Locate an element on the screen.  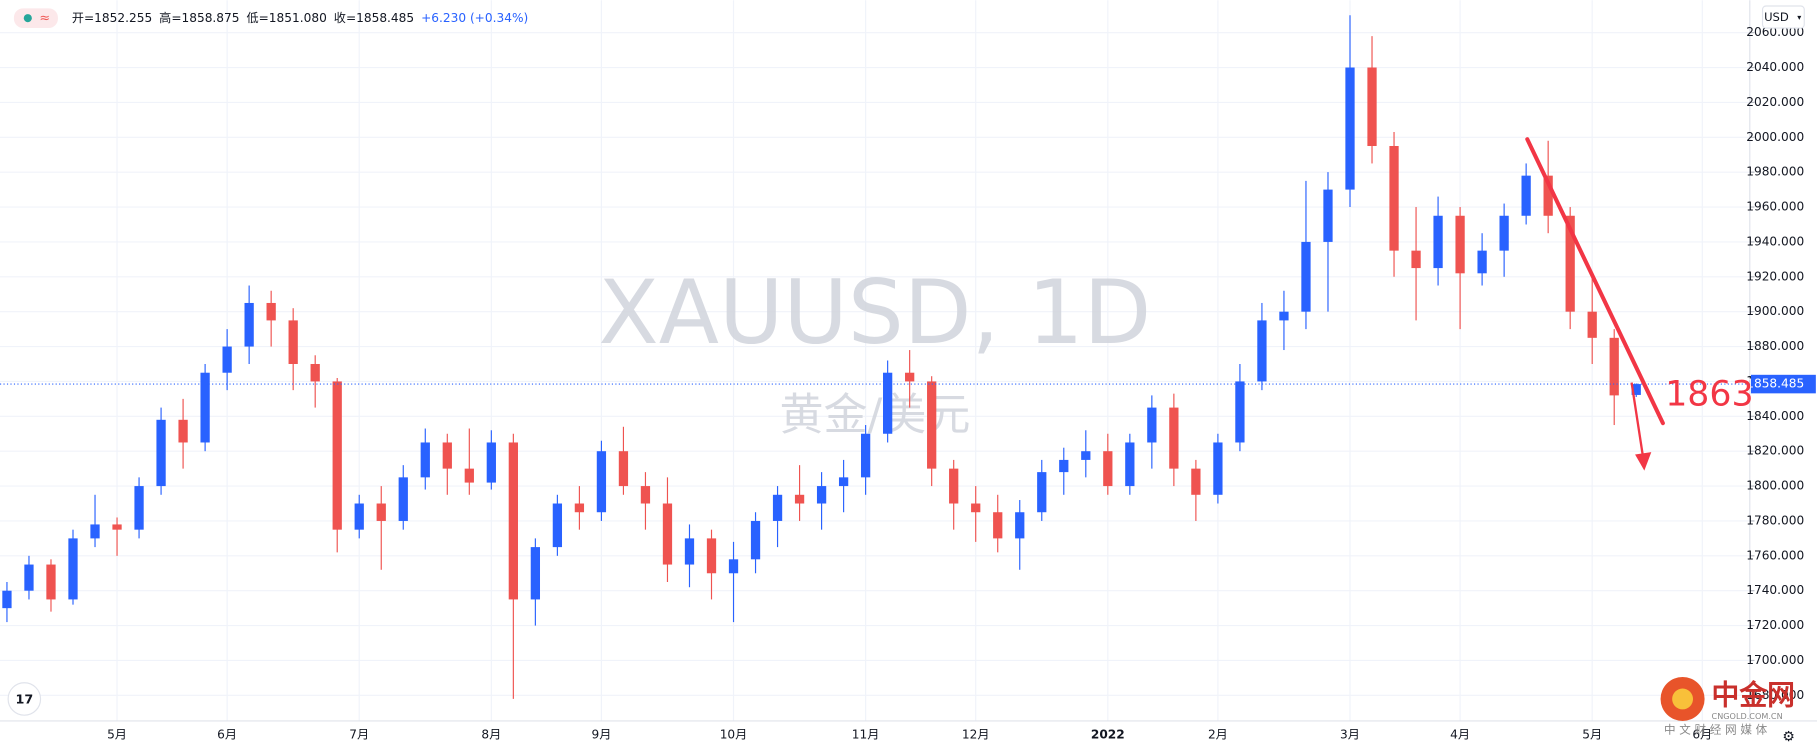
y-tick-label: 2020.000 is located at coordinates (1775, 102).